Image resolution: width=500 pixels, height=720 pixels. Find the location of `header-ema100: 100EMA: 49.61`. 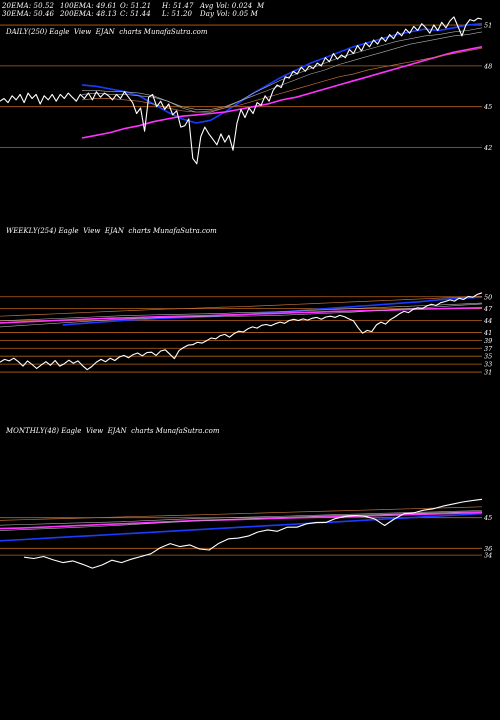

header-ema100: 100EMA: 49.61 is located at coordinates (88, 6).